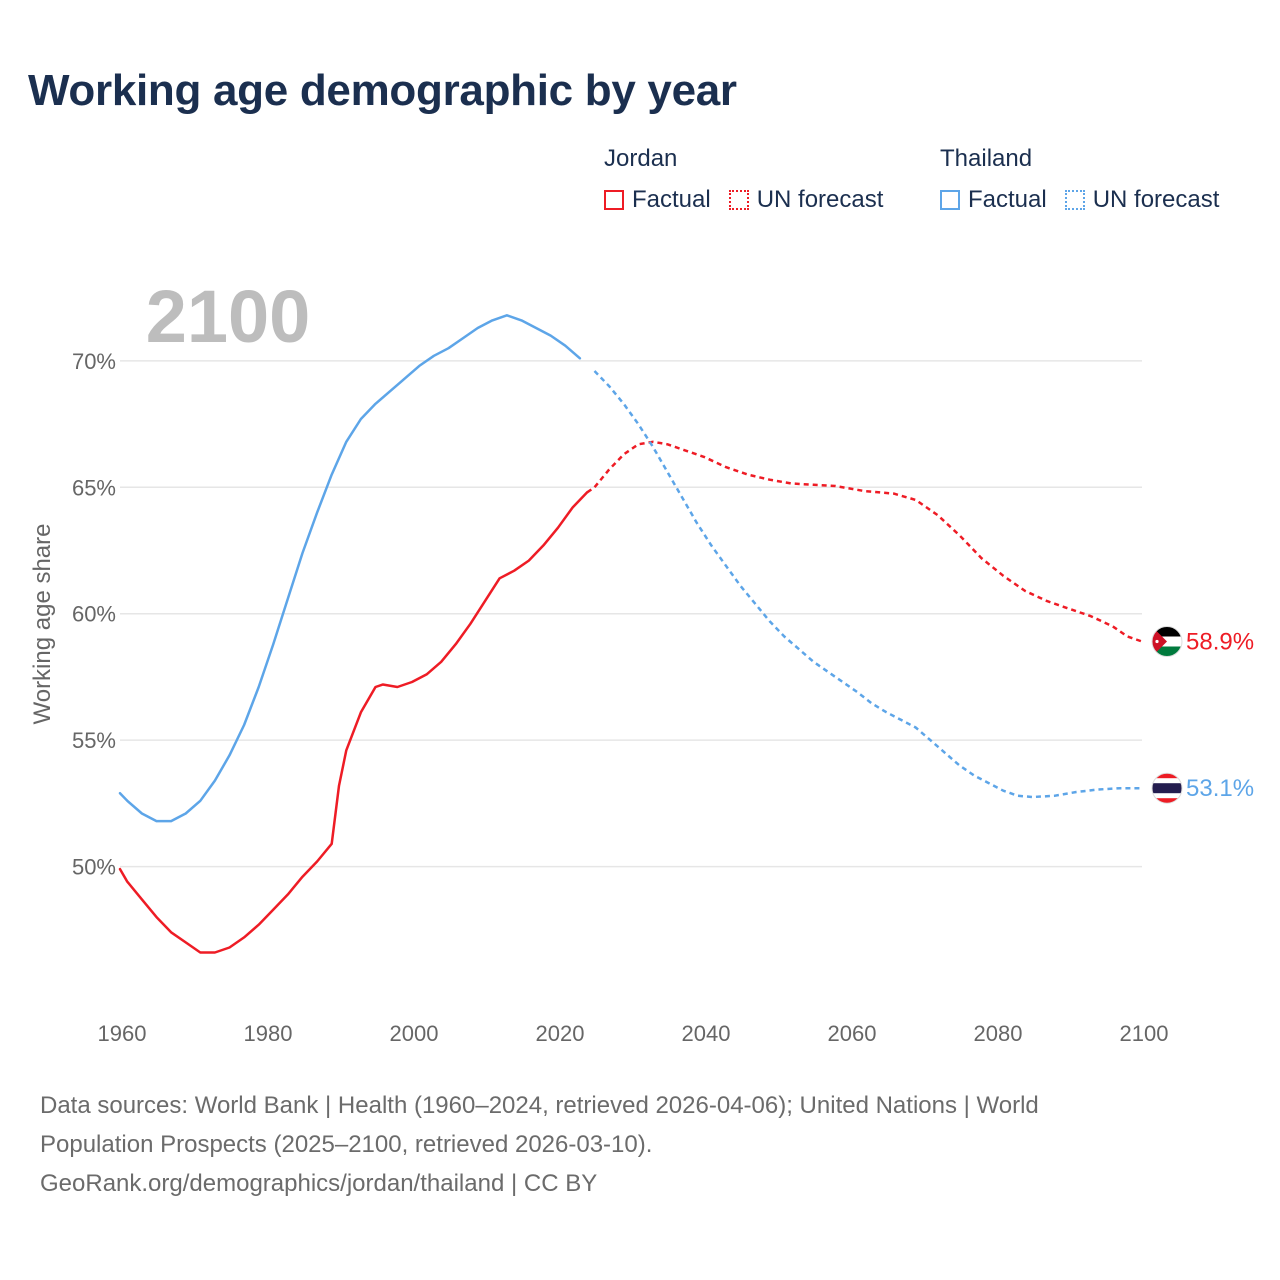 This screenshot has height=1280, width=1280. What do you see at coordinates (706, 1033) in the screenshot?
I see `x-tick-label: 2040` at bounding box center [706, 1033].